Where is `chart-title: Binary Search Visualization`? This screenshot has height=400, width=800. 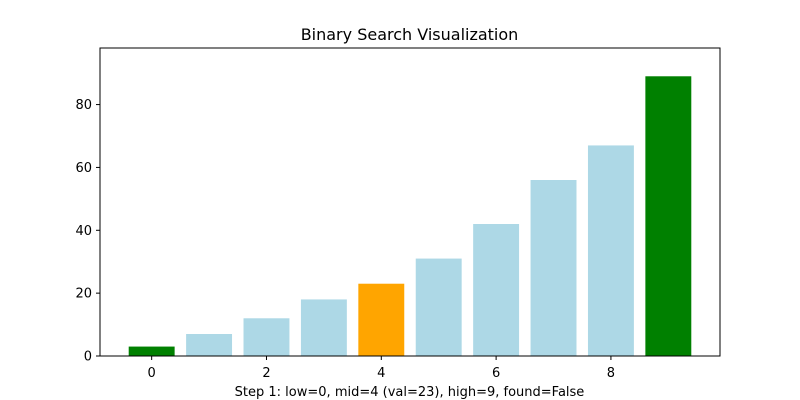
chart-title: Binary Search Visualization is located at coordinates (410, 34).